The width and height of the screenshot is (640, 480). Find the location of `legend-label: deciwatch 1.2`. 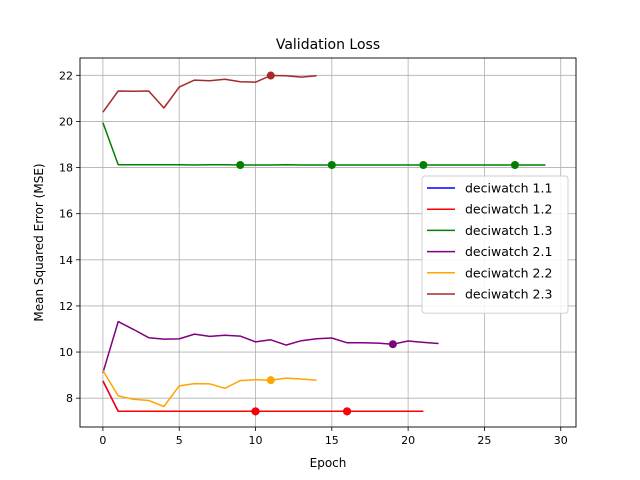

legend-label: deciwatch 1.2 is located at coordinates (508, 209).